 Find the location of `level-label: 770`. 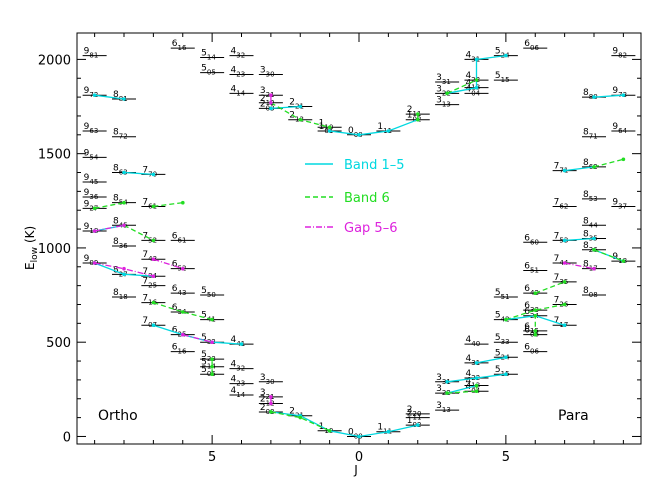

level-label: 770 is located at coordinates (149, 171).